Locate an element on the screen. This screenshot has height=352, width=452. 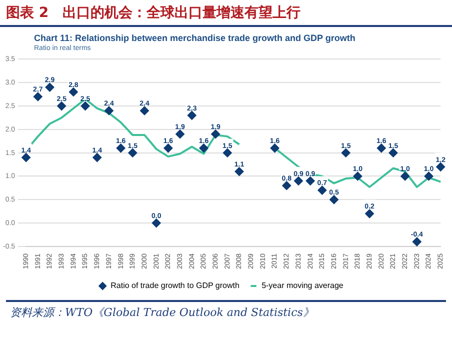
legend-label: Ratio of trade growth to GDP growth is located at coordinates (175, 285).